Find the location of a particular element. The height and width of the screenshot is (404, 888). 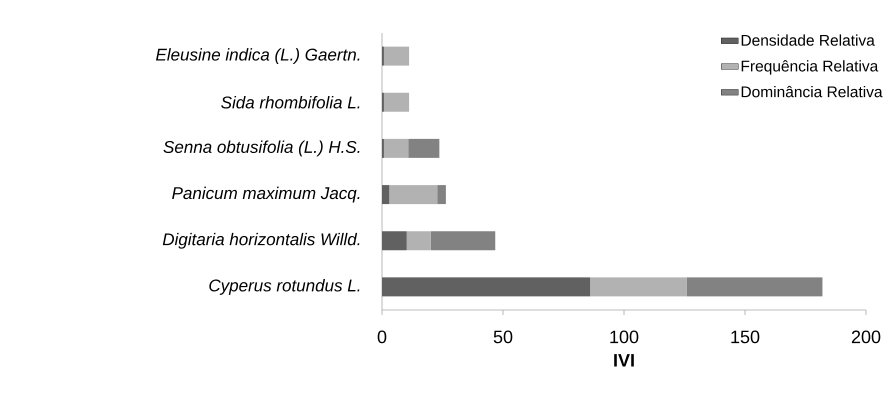

x-tick-label: 50 is located at coordinates (503, 337).